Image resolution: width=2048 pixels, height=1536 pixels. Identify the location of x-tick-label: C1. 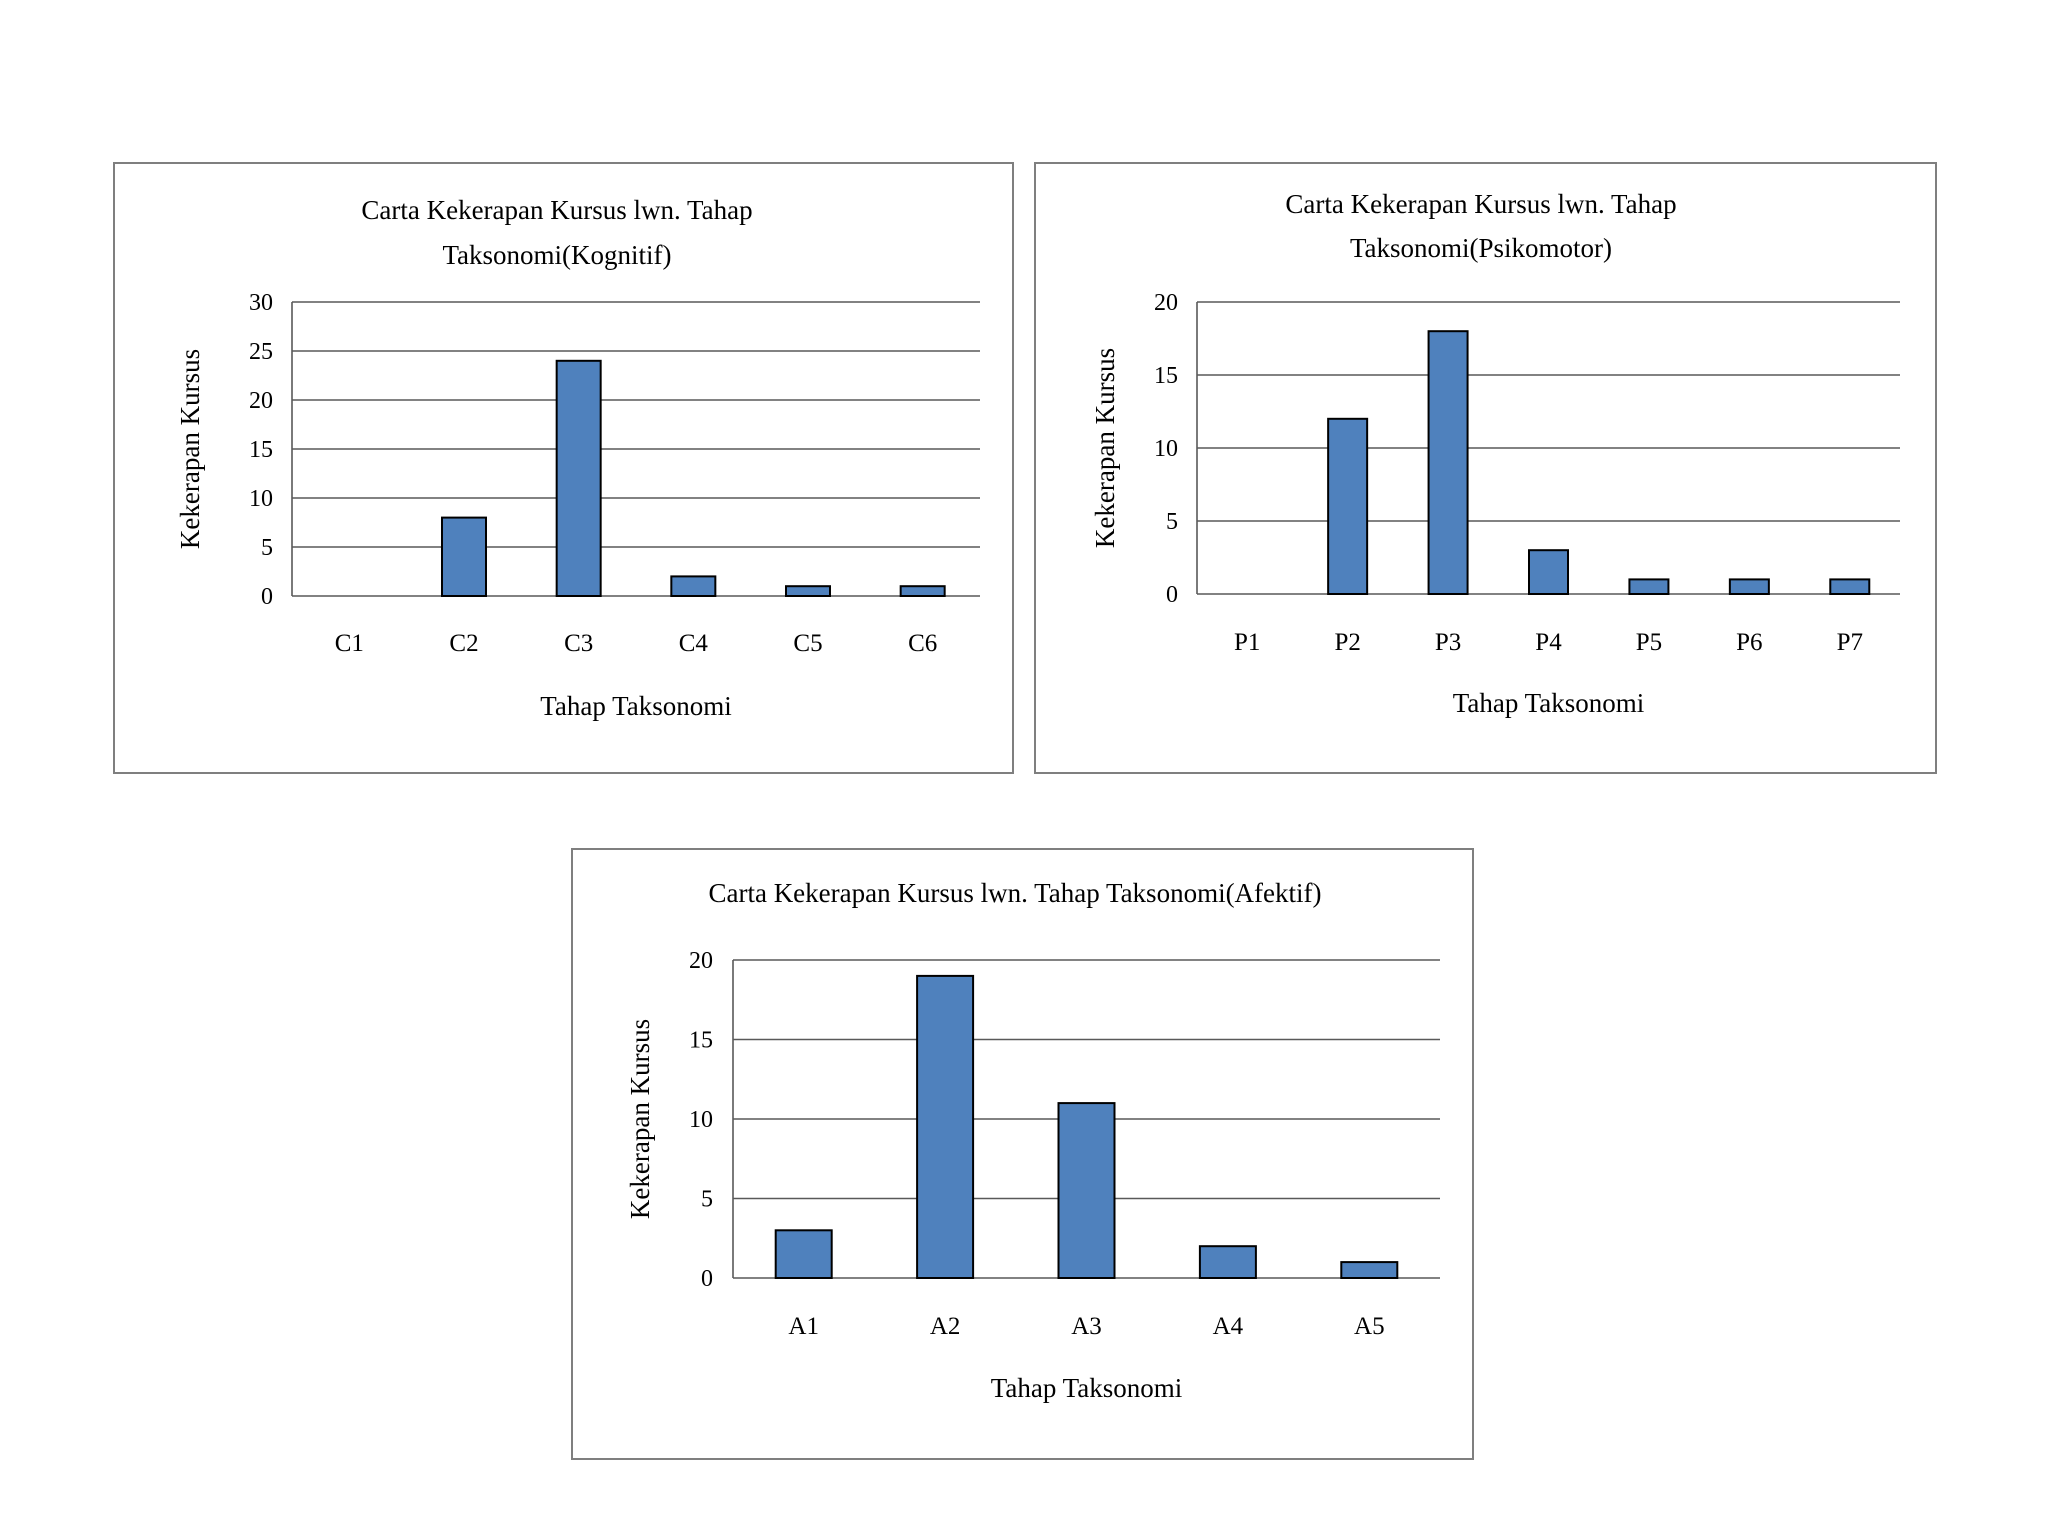
(349, 643).